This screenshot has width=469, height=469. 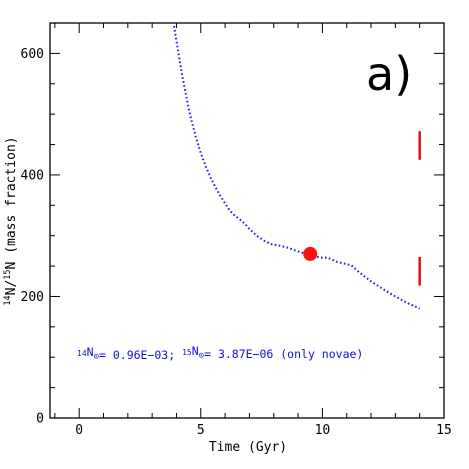 What do you see at coordinates (283, 354) in the screenshot?
I see `annotation-part: = 3.87E−06 (only novae)` at bounding box center [283, 354].